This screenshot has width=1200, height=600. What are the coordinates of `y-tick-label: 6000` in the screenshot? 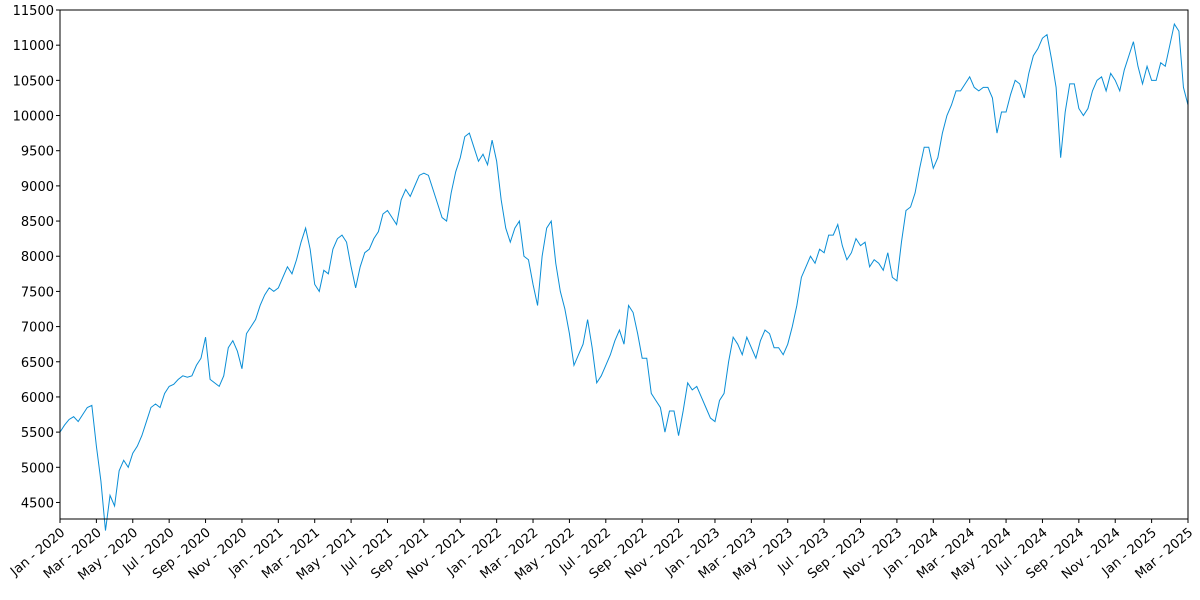 It's located at (37, 398).